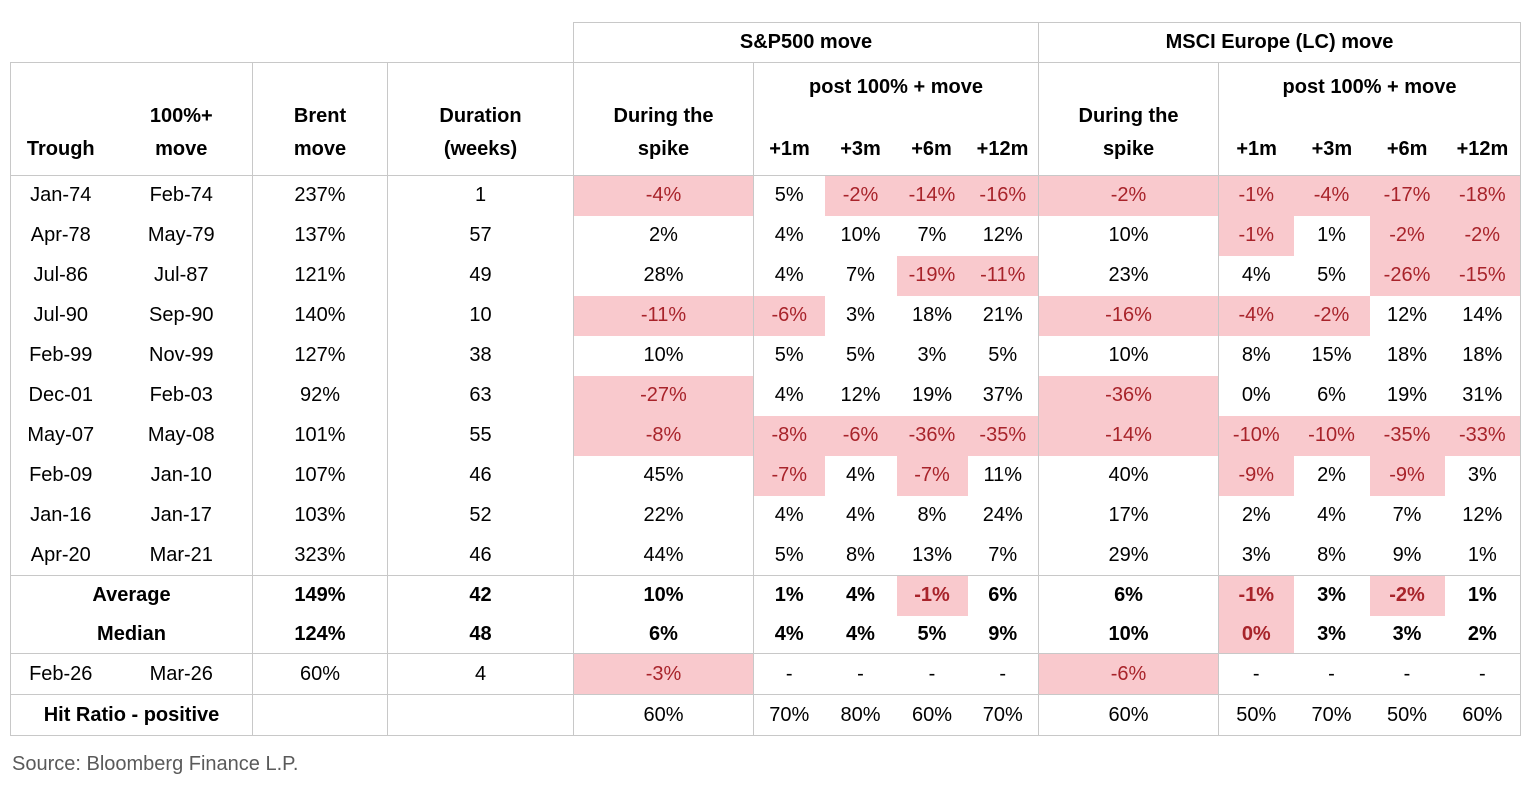  What do you see at coordinates (860, 275) in the screenshot?
I see `cell-sp-3m: 7%` at bounding box center [860, 275].